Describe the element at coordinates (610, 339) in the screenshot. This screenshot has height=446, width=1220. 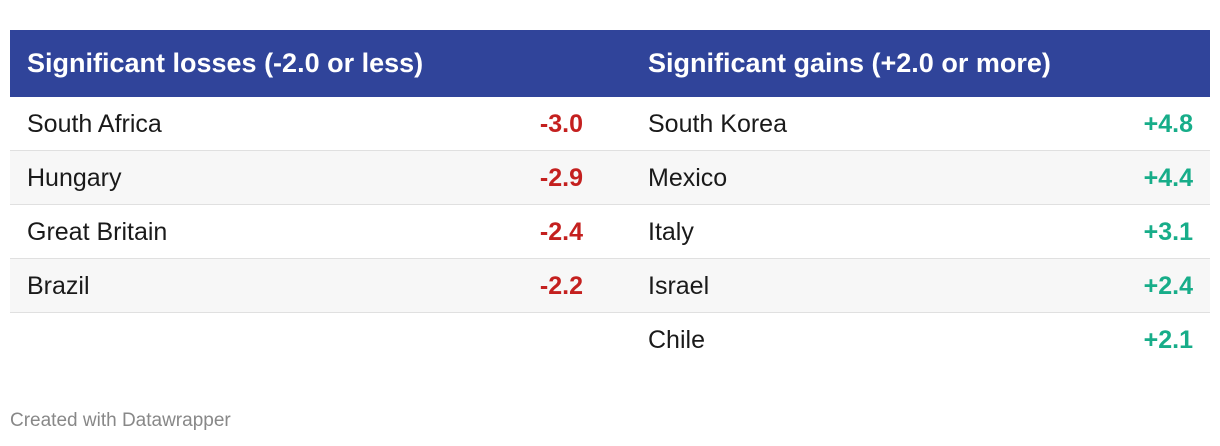
I see `table-row: Chile +2.1` at that location.